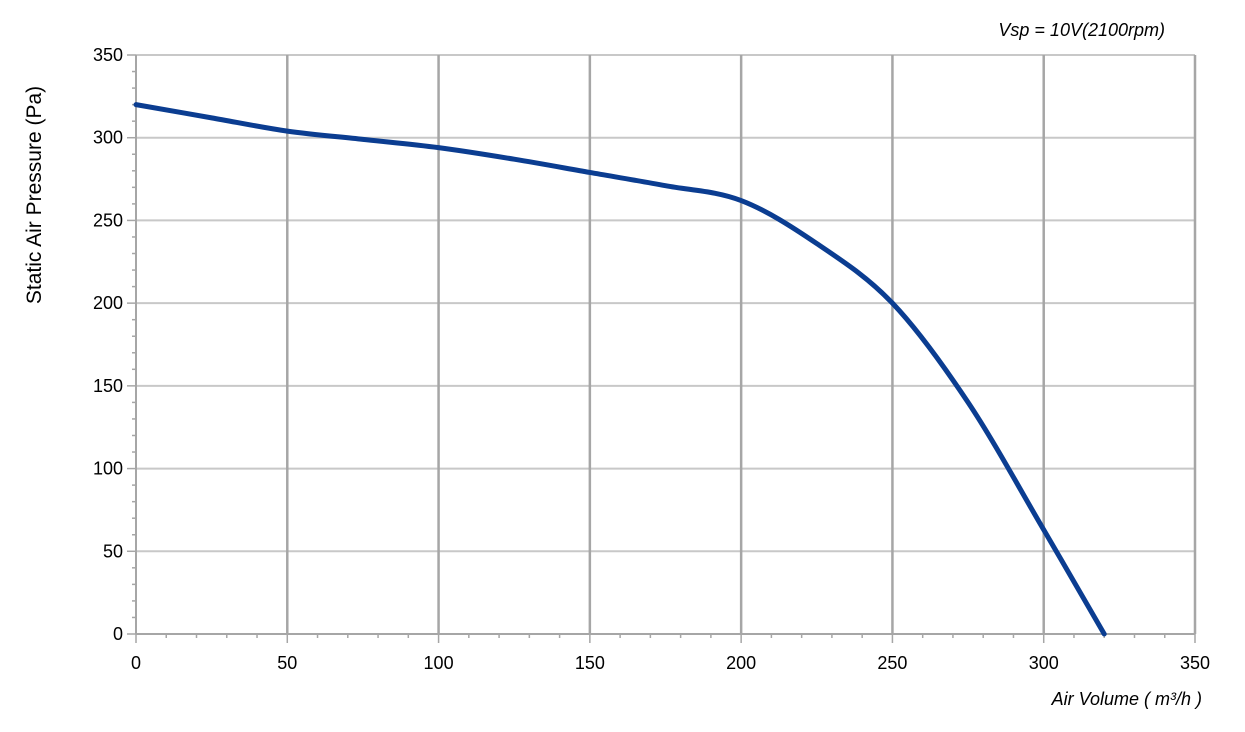 The image size is (1245, 732). I want to click on y-tick-label: 300, so click(108, 138).